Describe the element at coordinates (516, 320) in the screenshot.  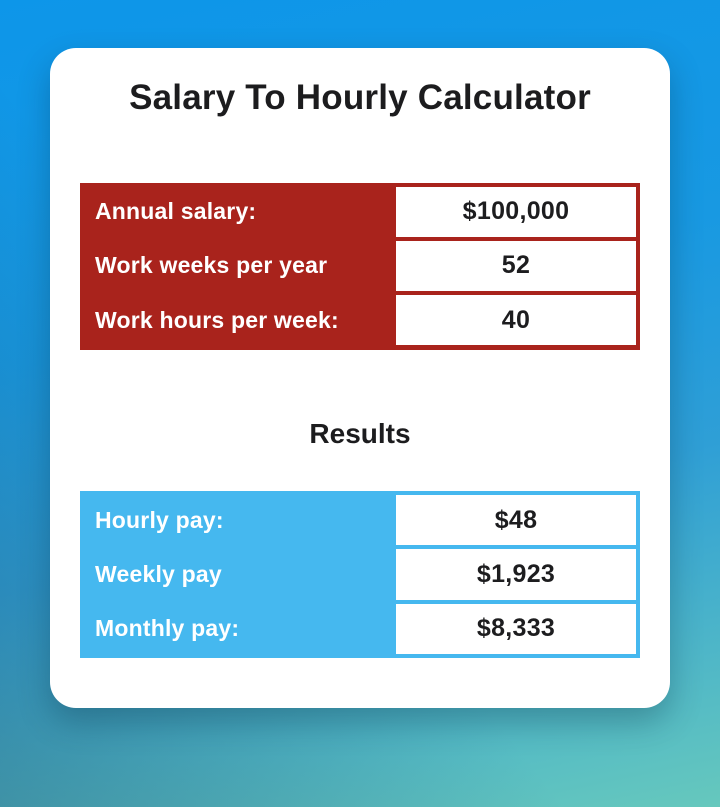
I see `input-value-field: 40` at that location.